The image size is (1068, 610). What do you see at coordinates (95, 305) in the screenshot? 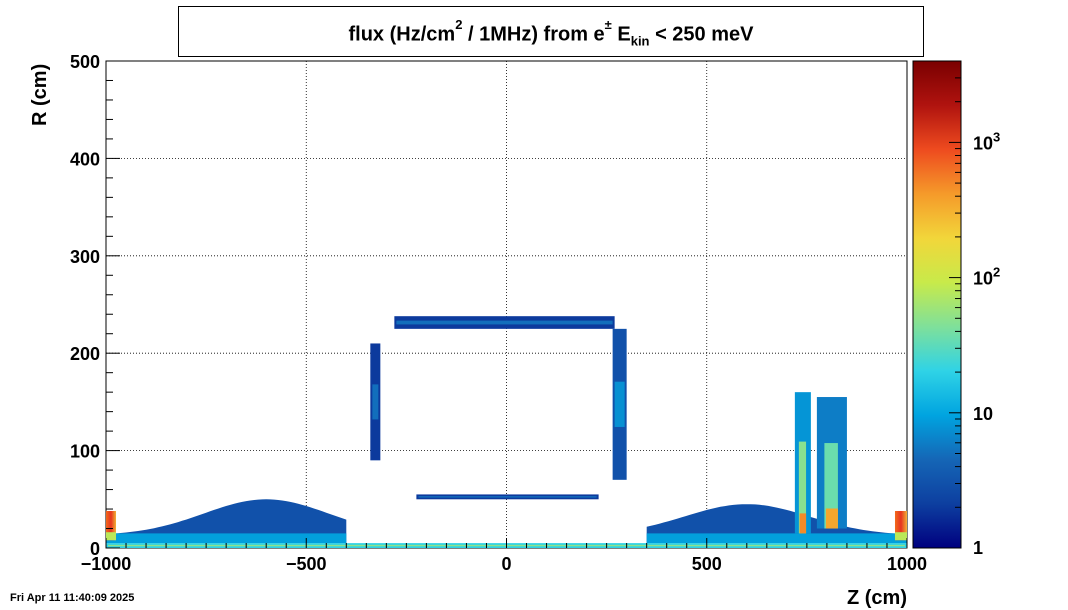
I see `y-axis: 0 100 200 300 400 500` at bounding box center [95, 305].